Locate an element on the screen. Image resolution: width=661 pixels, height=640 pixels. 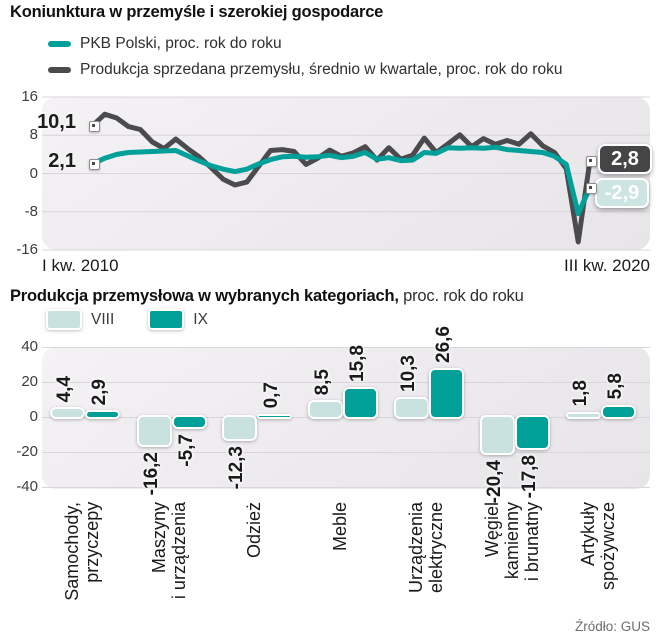
bar-chart-title-suffix: proc. rok do roku is located at coordinates (461, 296).